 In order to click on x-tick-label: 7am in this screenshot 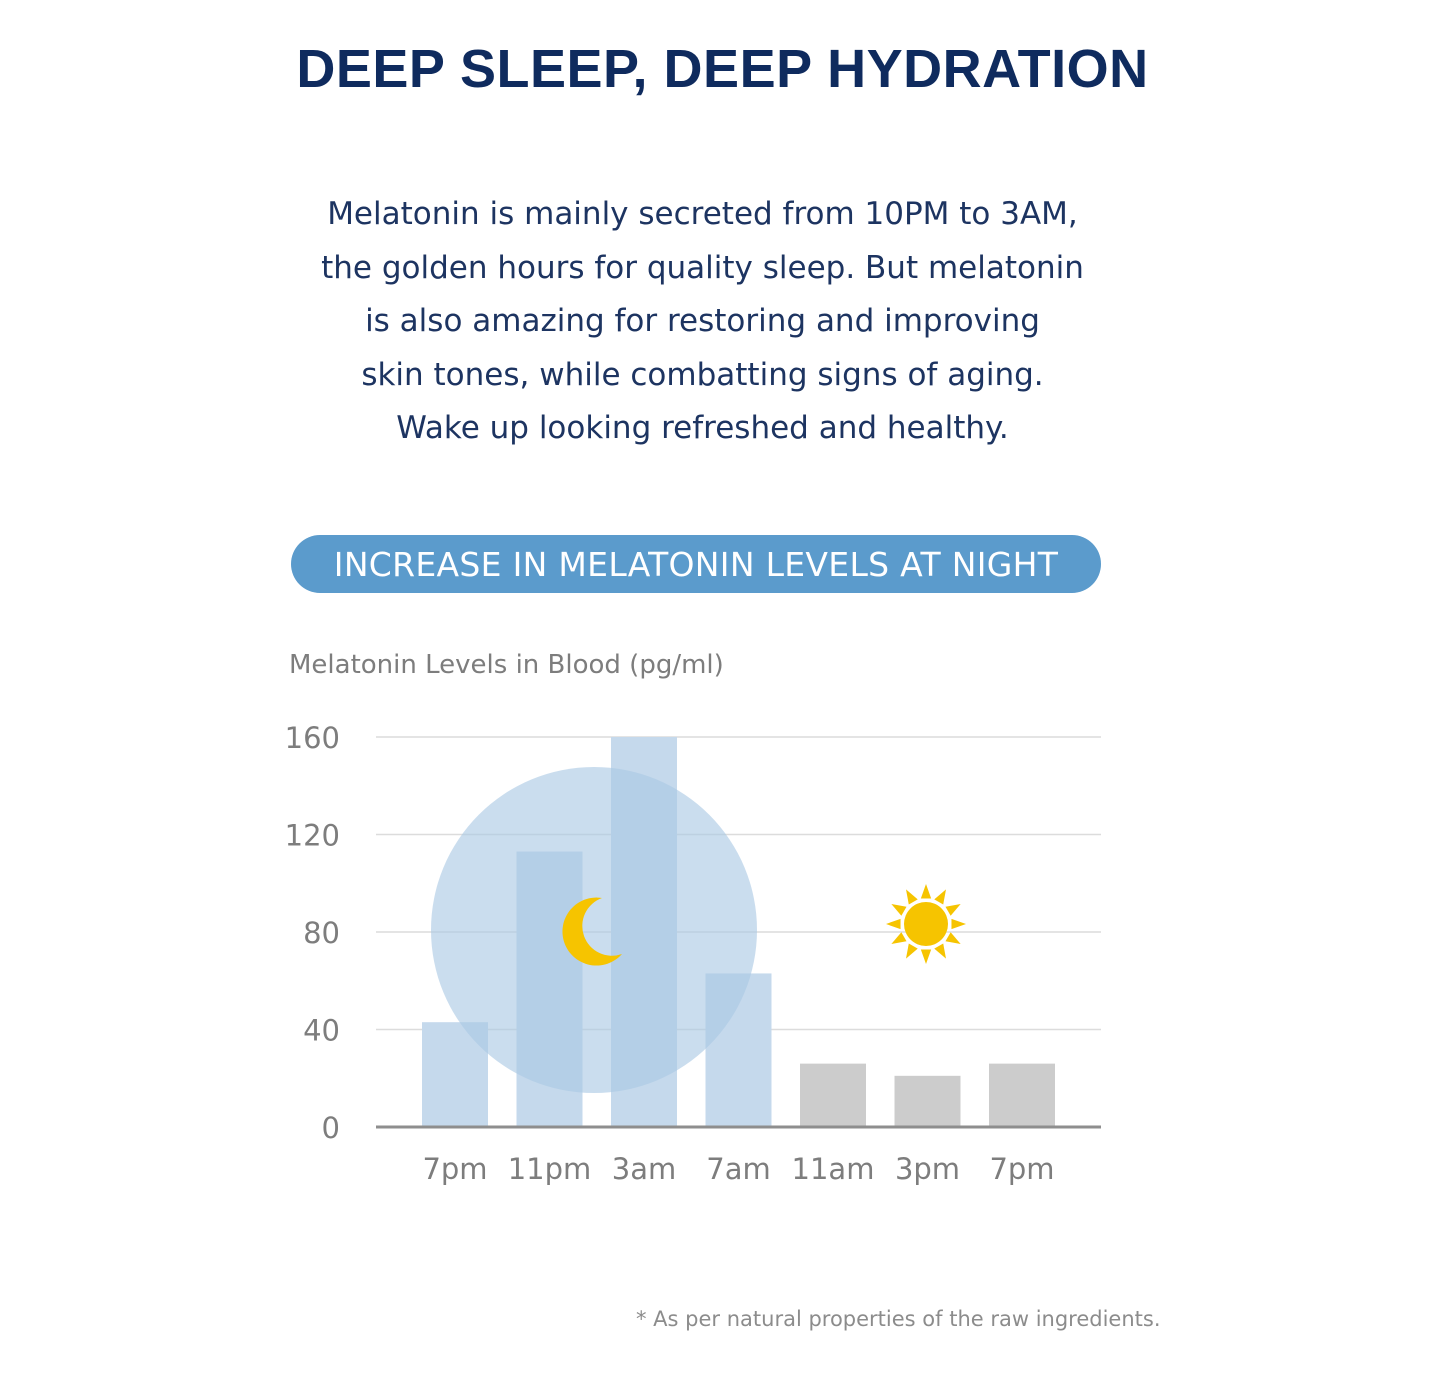, I will do `click(738, 1169)`.